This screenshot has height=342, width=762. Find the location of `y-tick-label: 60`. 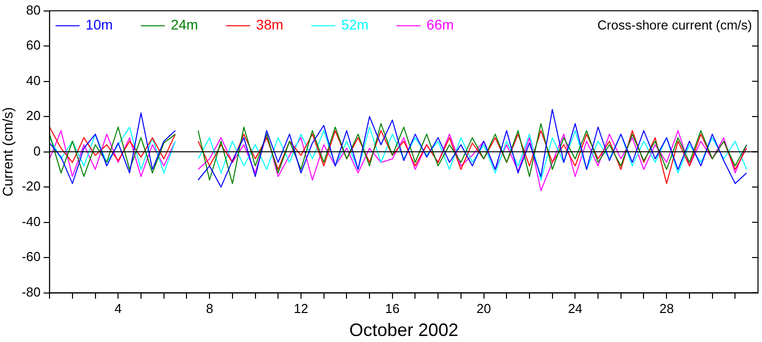

y-tick-label: 60 is located at coordinates (33, 45).